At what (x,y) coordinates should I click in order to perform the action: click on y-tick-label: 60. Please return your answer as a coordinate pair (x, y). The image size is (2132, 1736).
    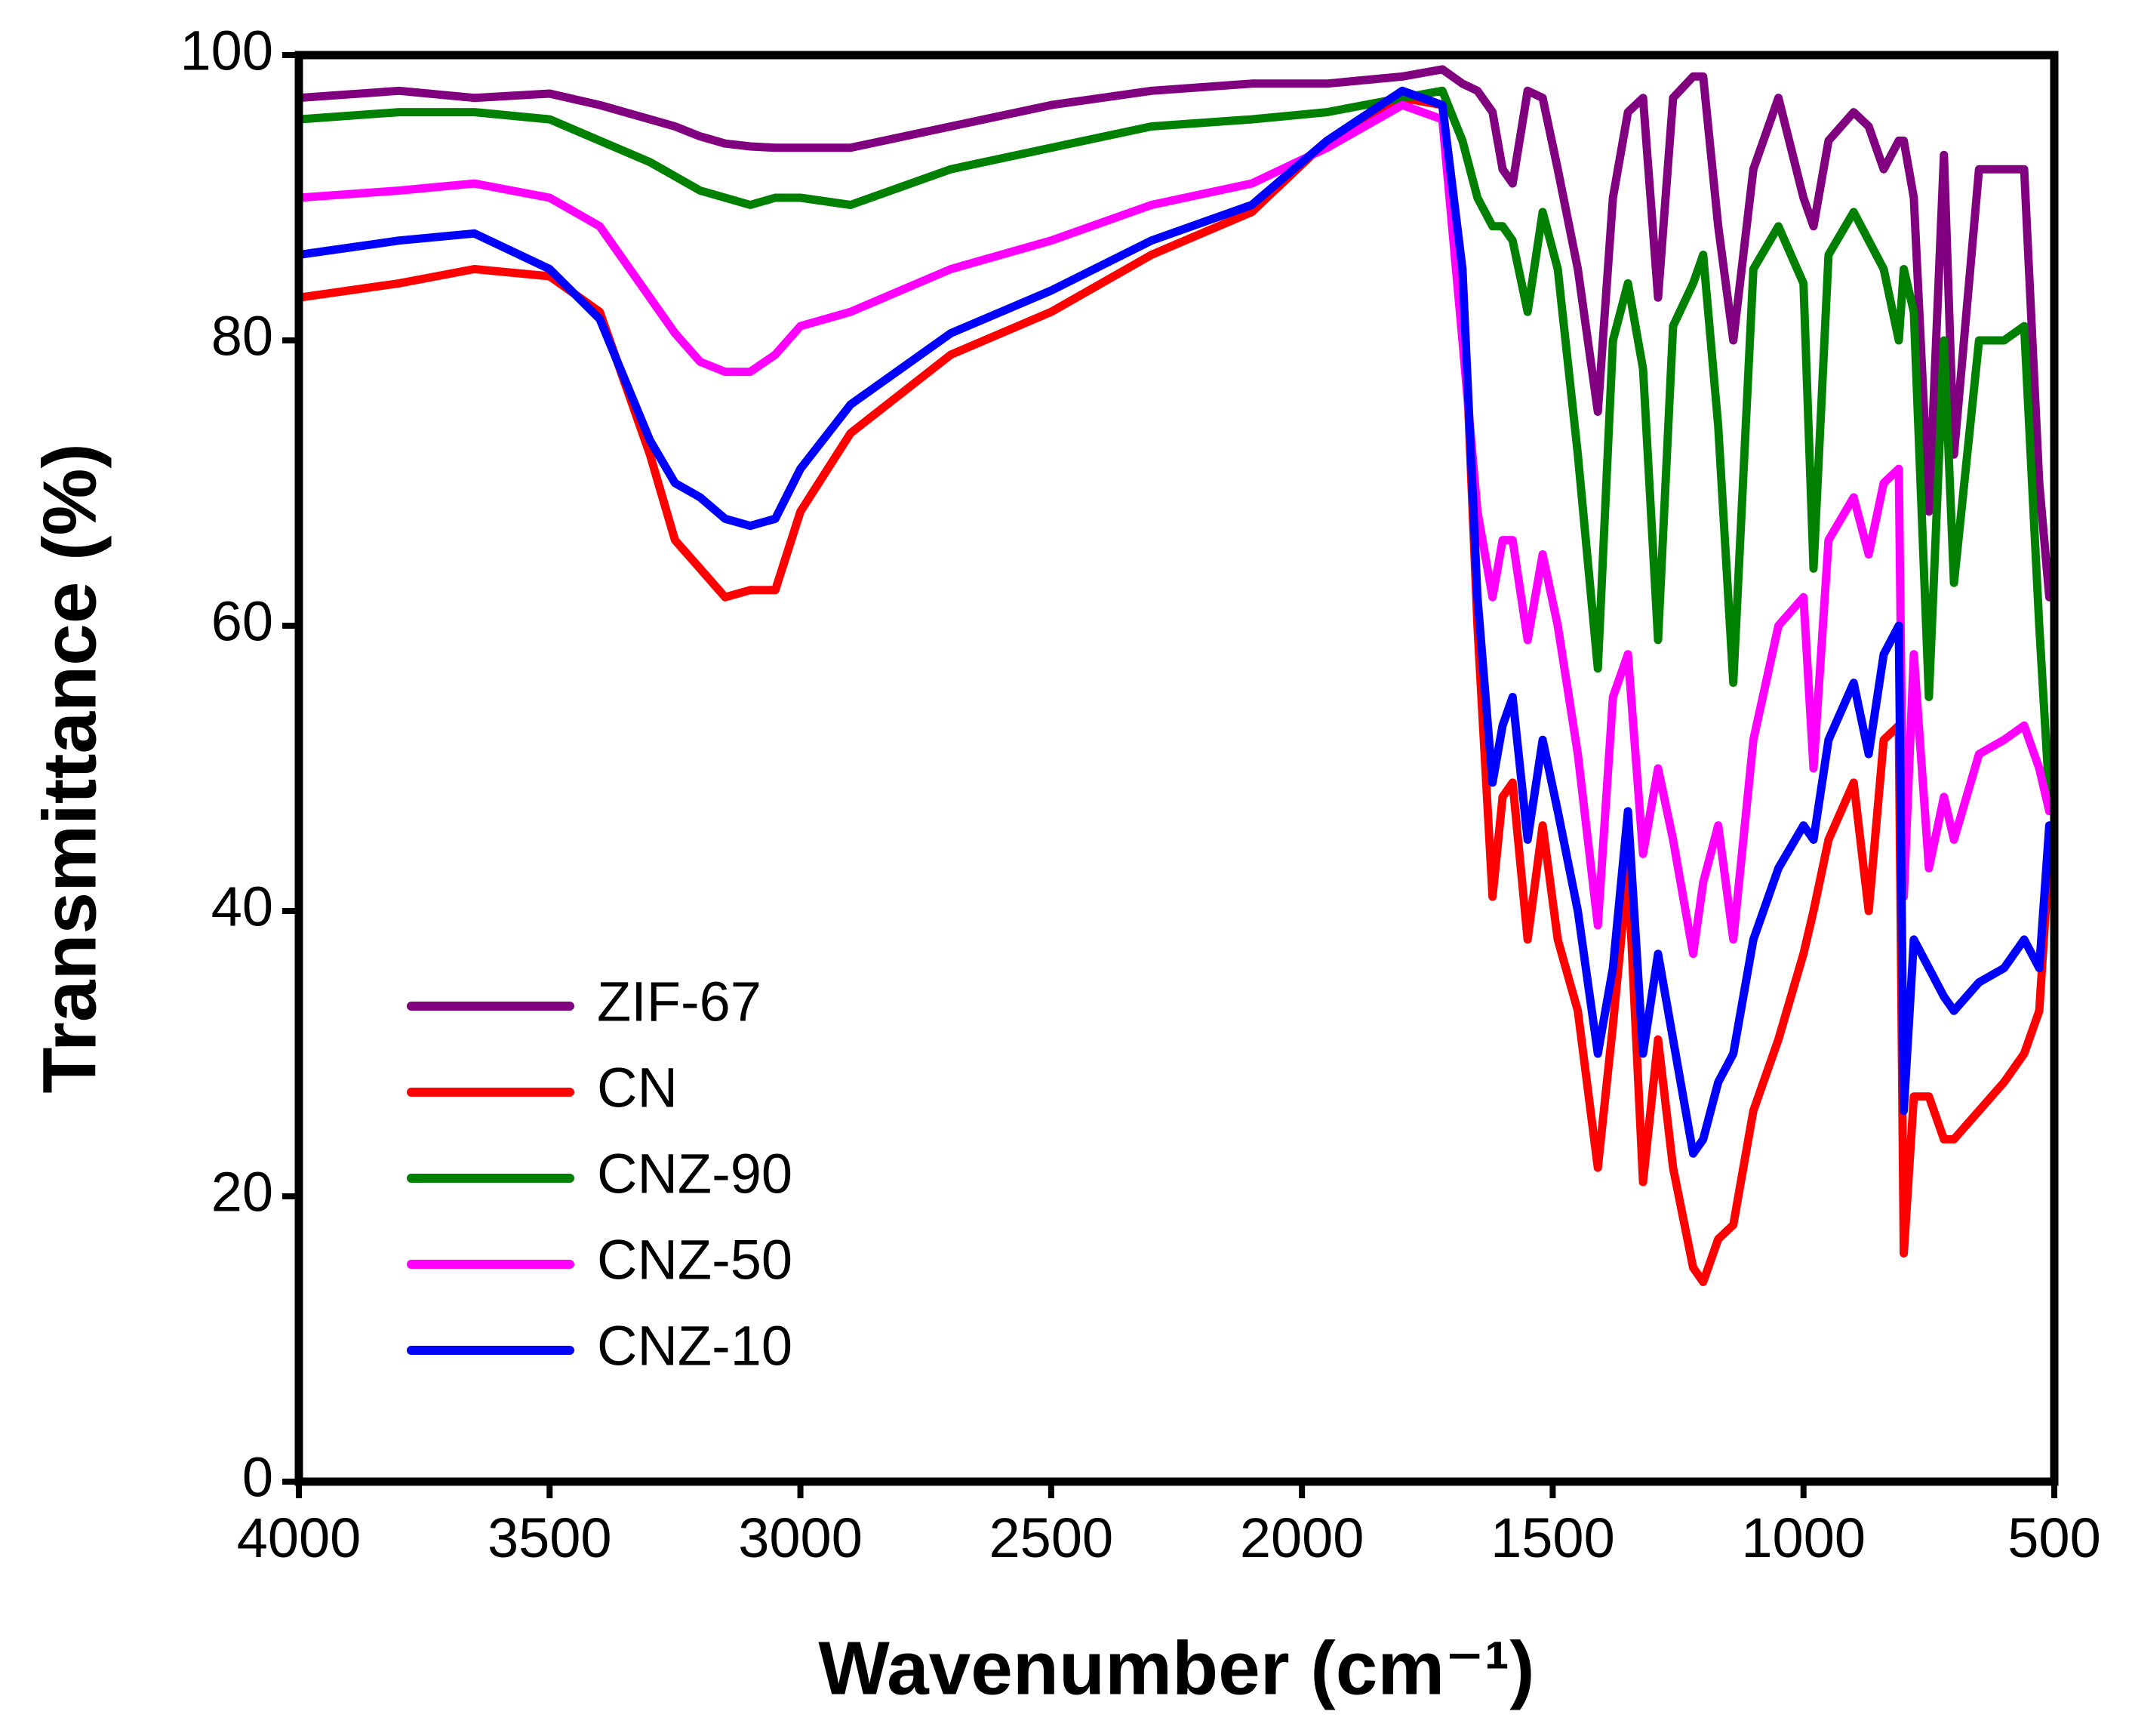
    Looking at the image, I should click on (242, 622).